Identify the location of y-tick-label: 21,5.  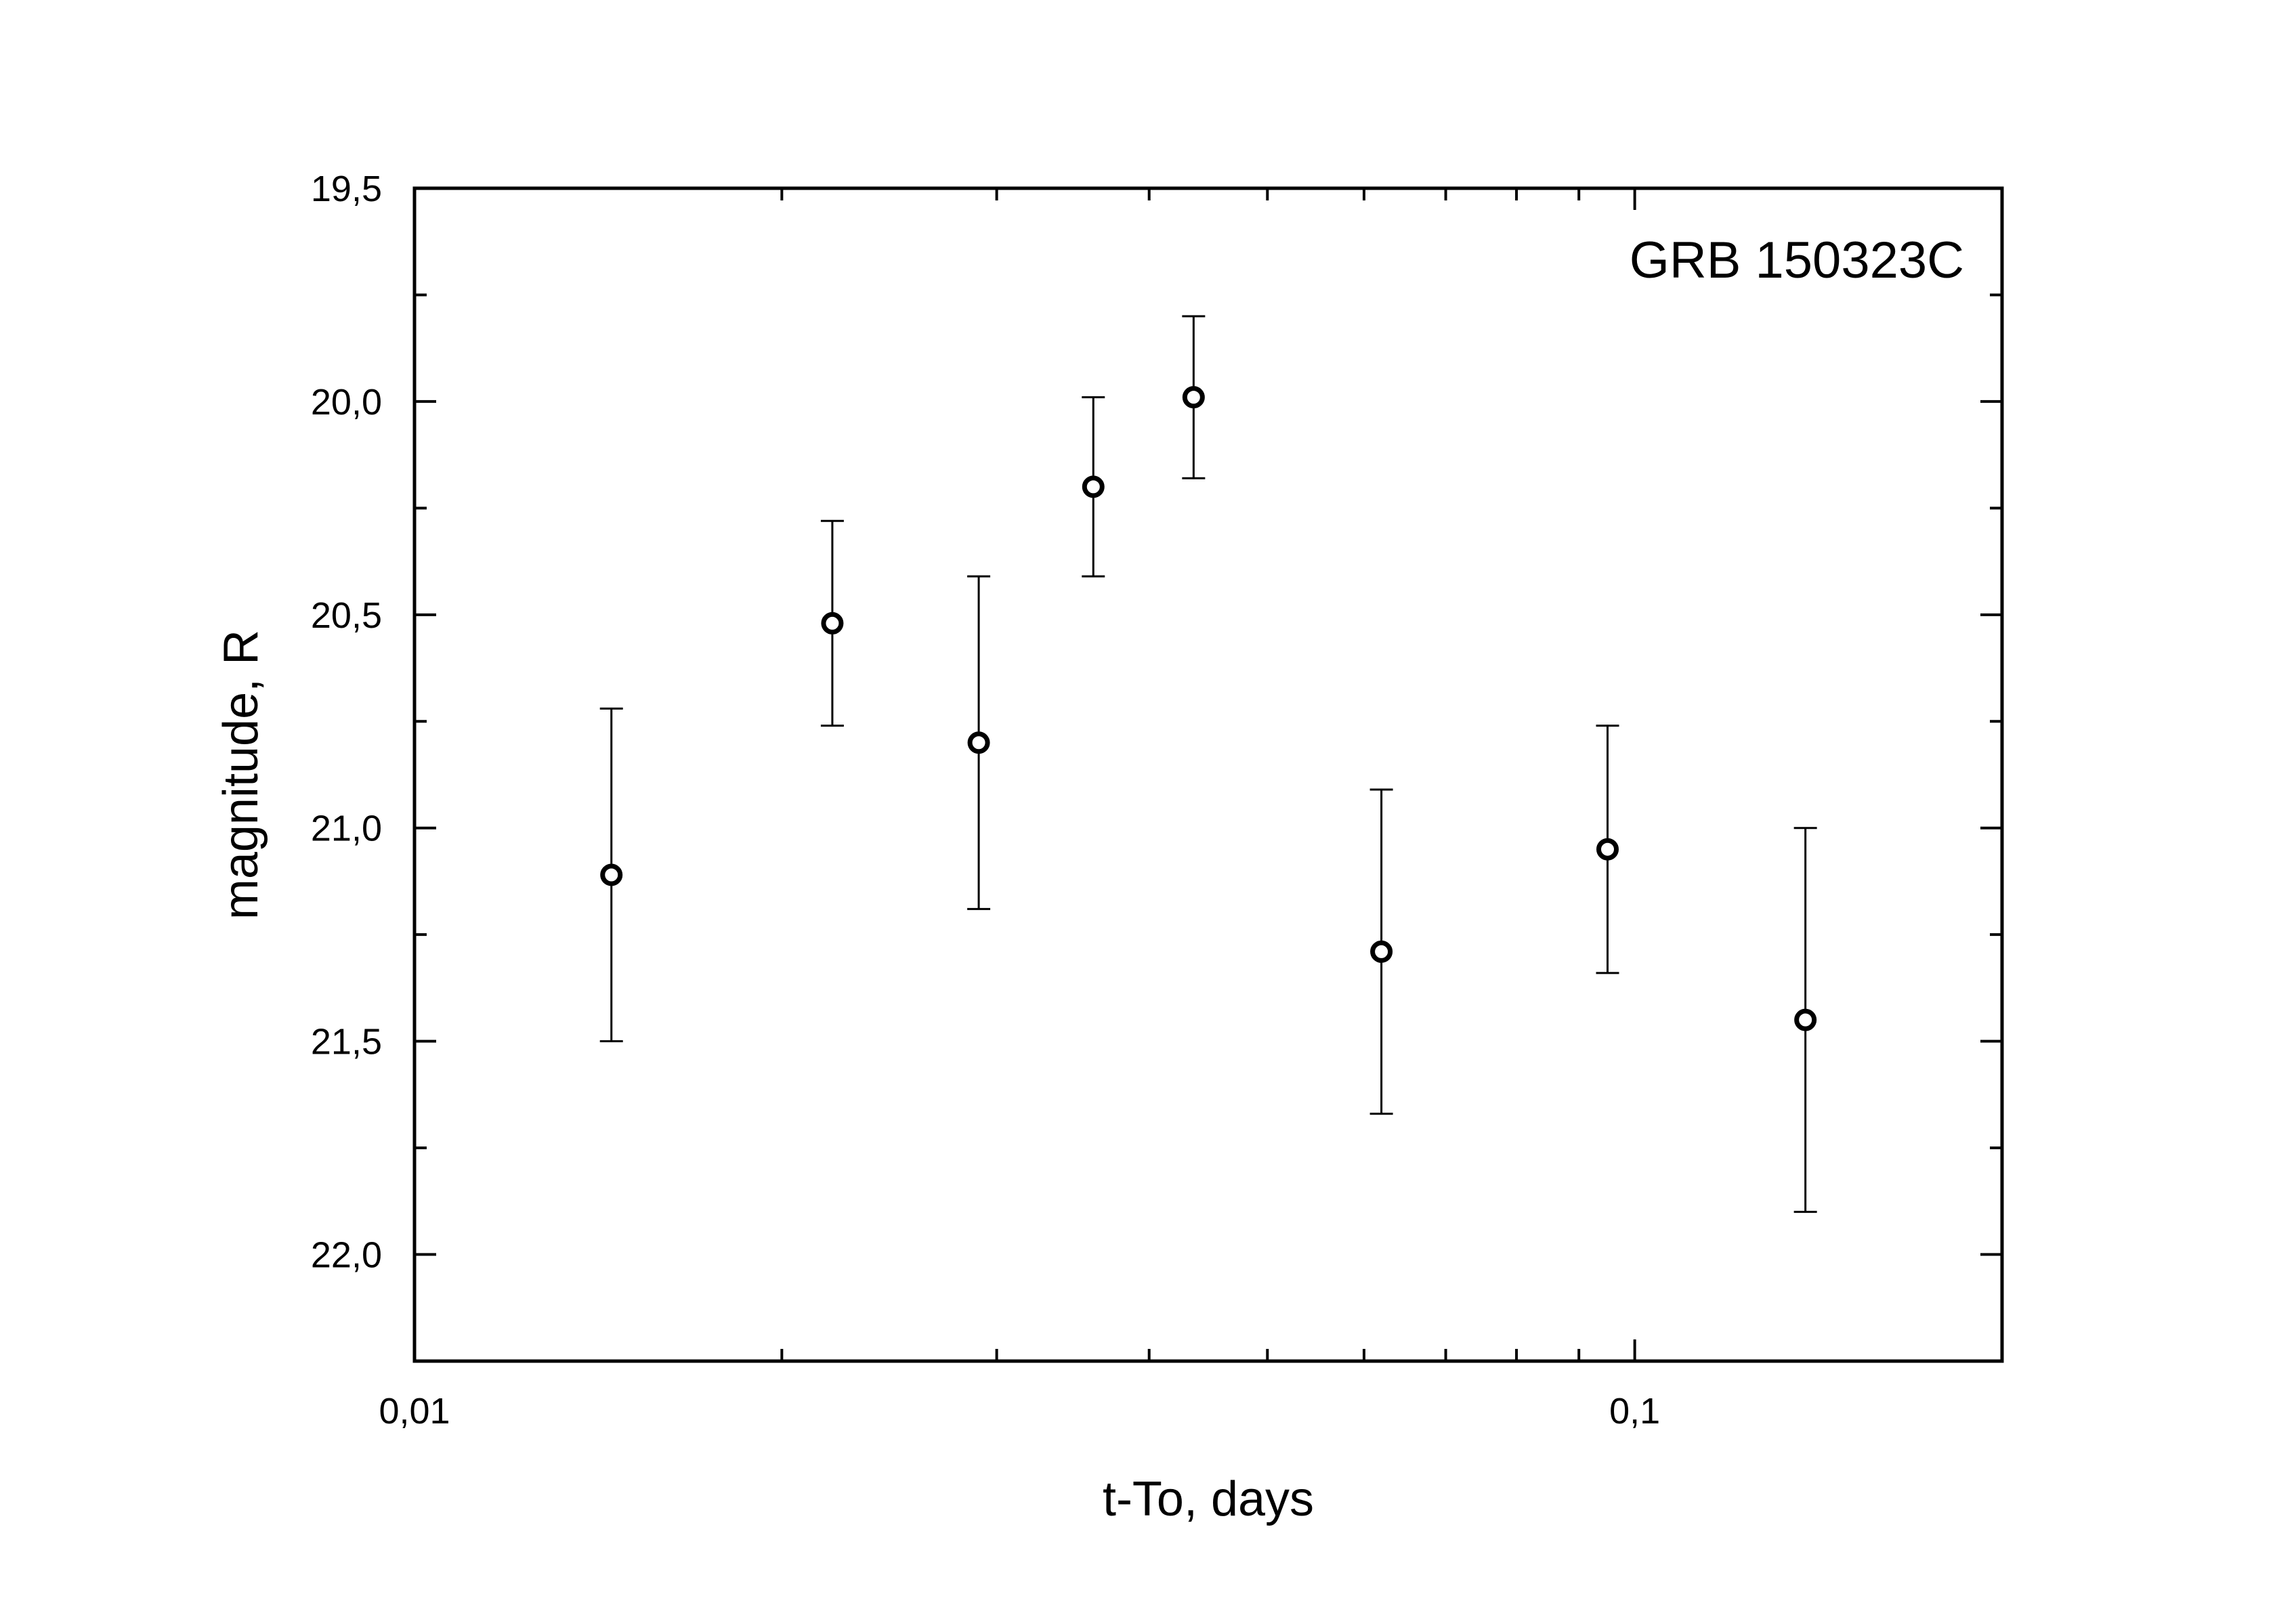
(346, 1042).